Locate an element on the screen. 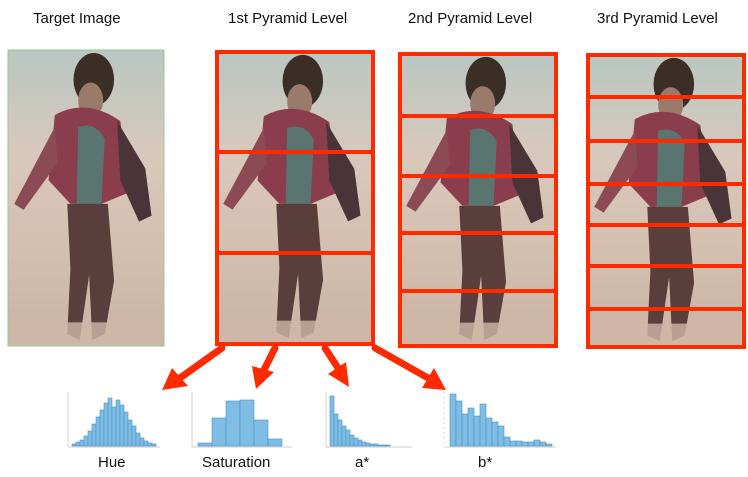 This screenshot has height=477, width=748. title-target-image: Target Image is located at coordinates (77, 18).